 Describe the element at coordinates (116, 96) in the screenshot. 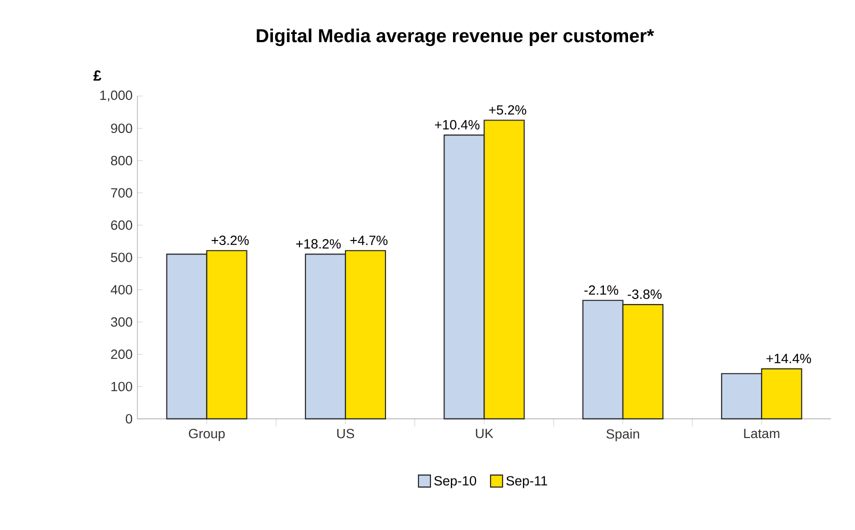

I see `y-tick-label: 1,000` at that location.